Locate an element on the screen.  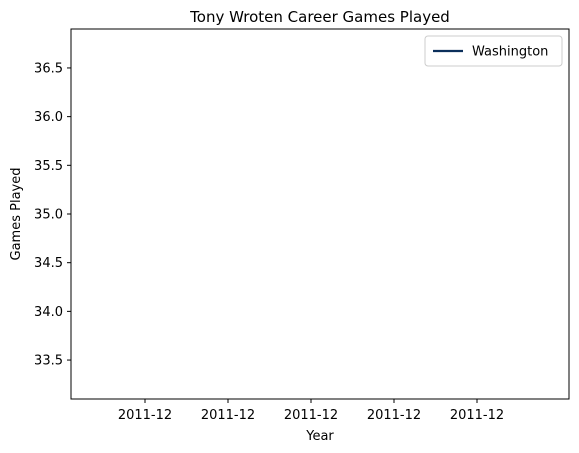
y-tick-label: 36.0 is located at coordinates (48, 117).